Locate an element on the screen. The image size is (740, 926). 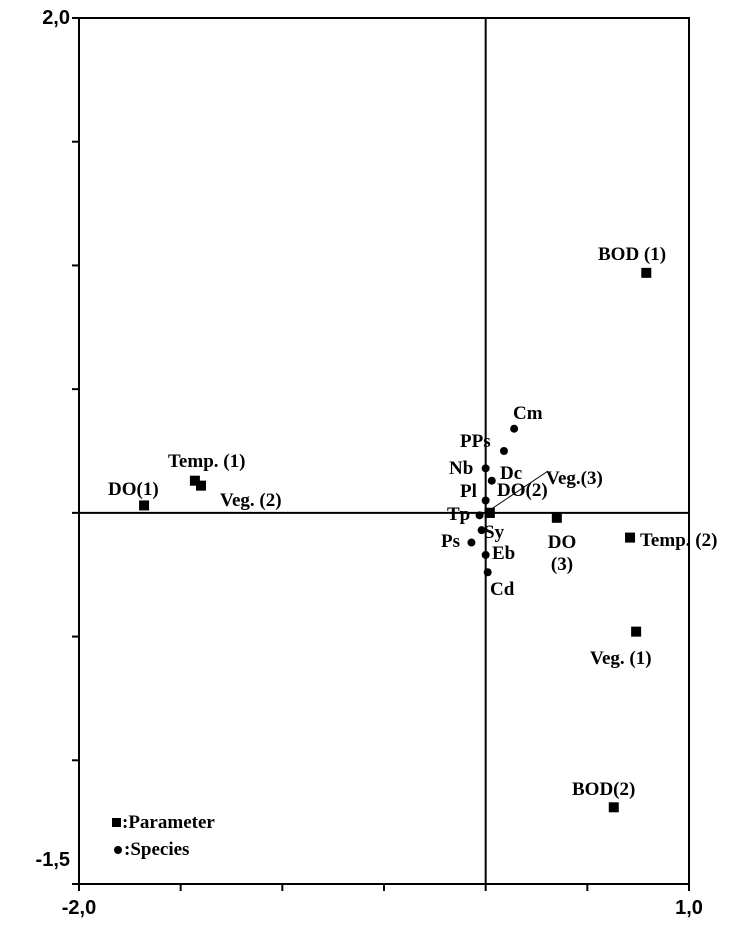
vectors is located at coordinates (517, 492).